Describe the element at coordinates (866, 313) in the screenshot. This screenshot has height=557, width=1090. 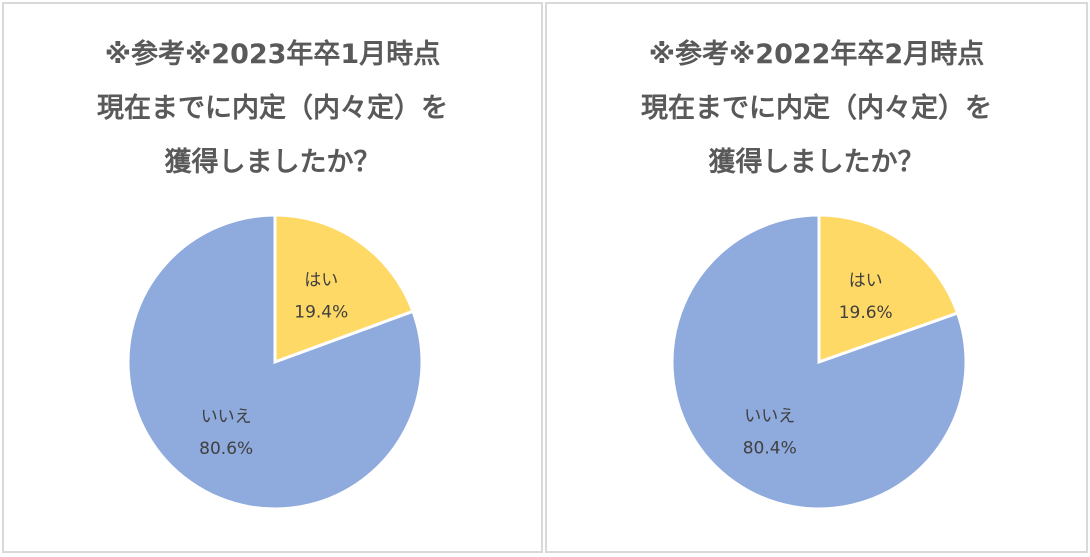
I see `slice-value-label: 19.6%` at that location.